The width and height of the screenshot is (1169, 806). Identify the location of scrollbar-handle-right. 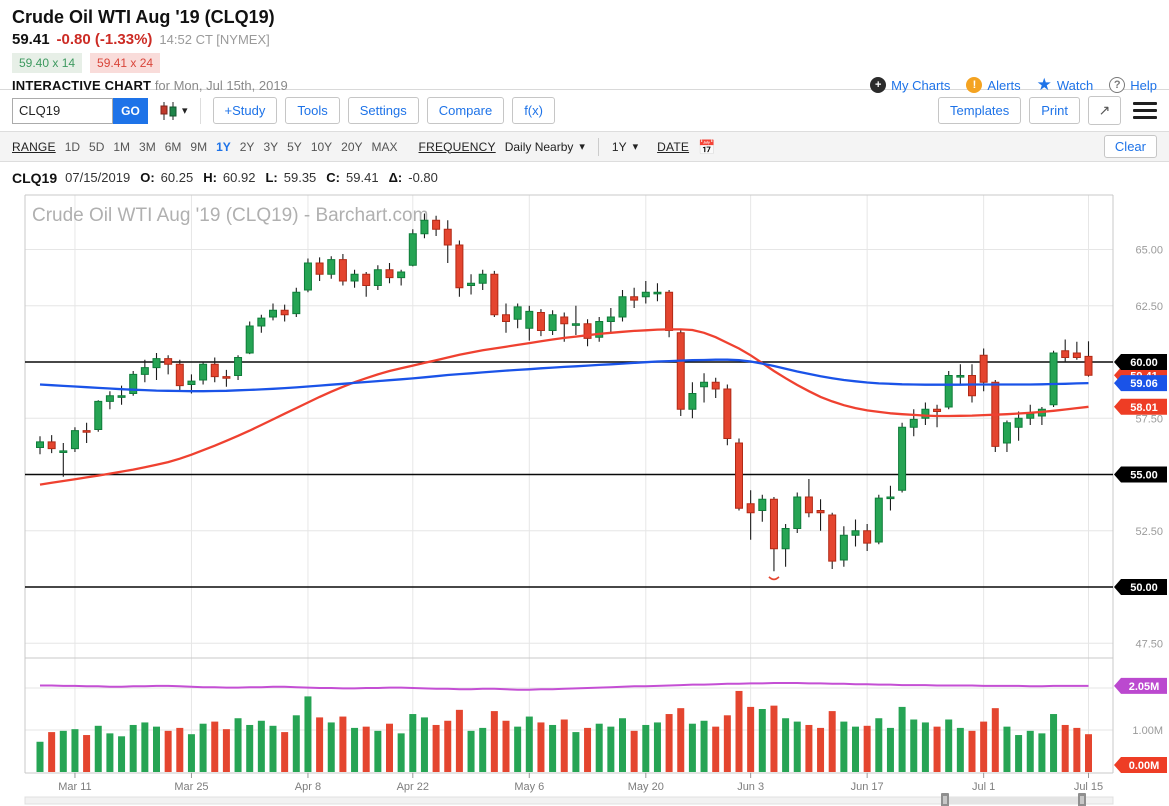
(1082, 799).